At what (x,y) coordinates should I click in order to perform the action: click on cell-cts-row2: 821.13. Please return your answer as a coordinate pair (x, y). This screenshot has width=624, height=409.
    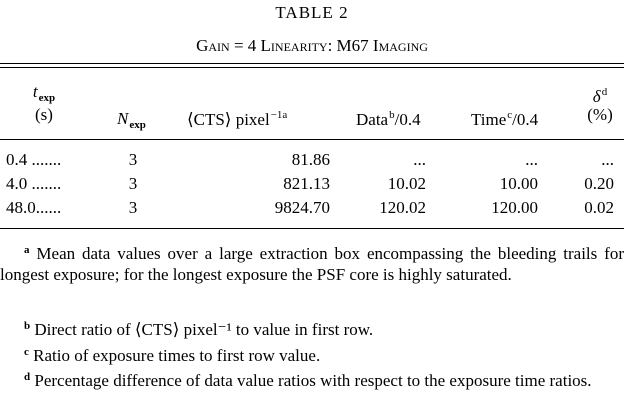
    Looking at the image, I should click on (306, 183).